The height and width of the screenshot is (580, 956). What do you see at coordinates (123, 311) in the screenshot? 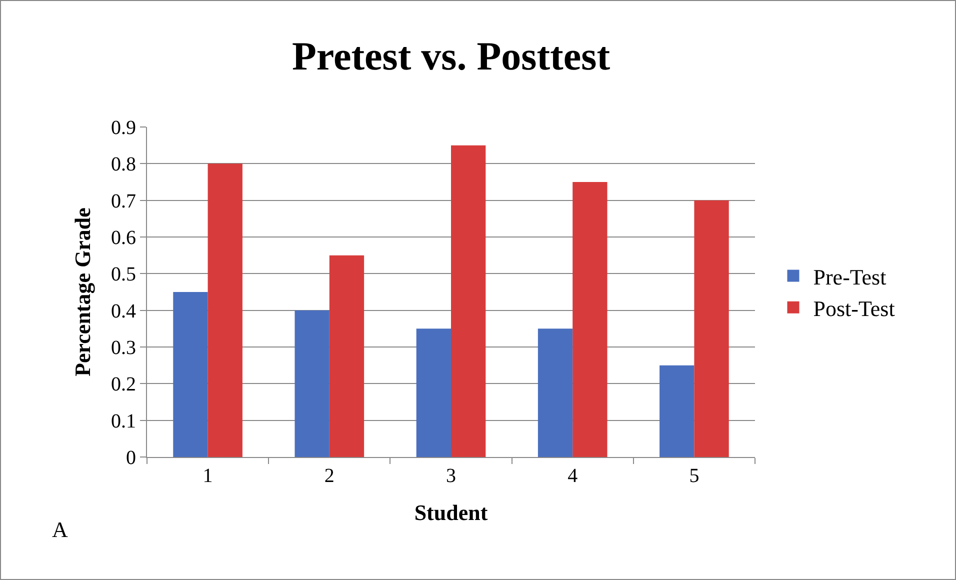
I see `y-tick-label: 0.4` at bounding box center [123, 311].